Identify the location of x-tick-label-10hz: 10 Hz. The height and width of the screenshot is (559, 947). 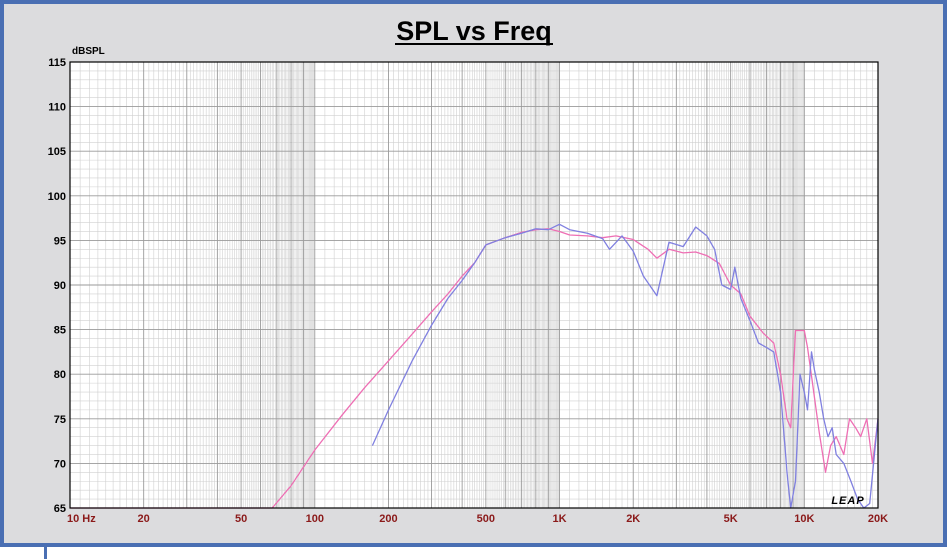
(81, 519).